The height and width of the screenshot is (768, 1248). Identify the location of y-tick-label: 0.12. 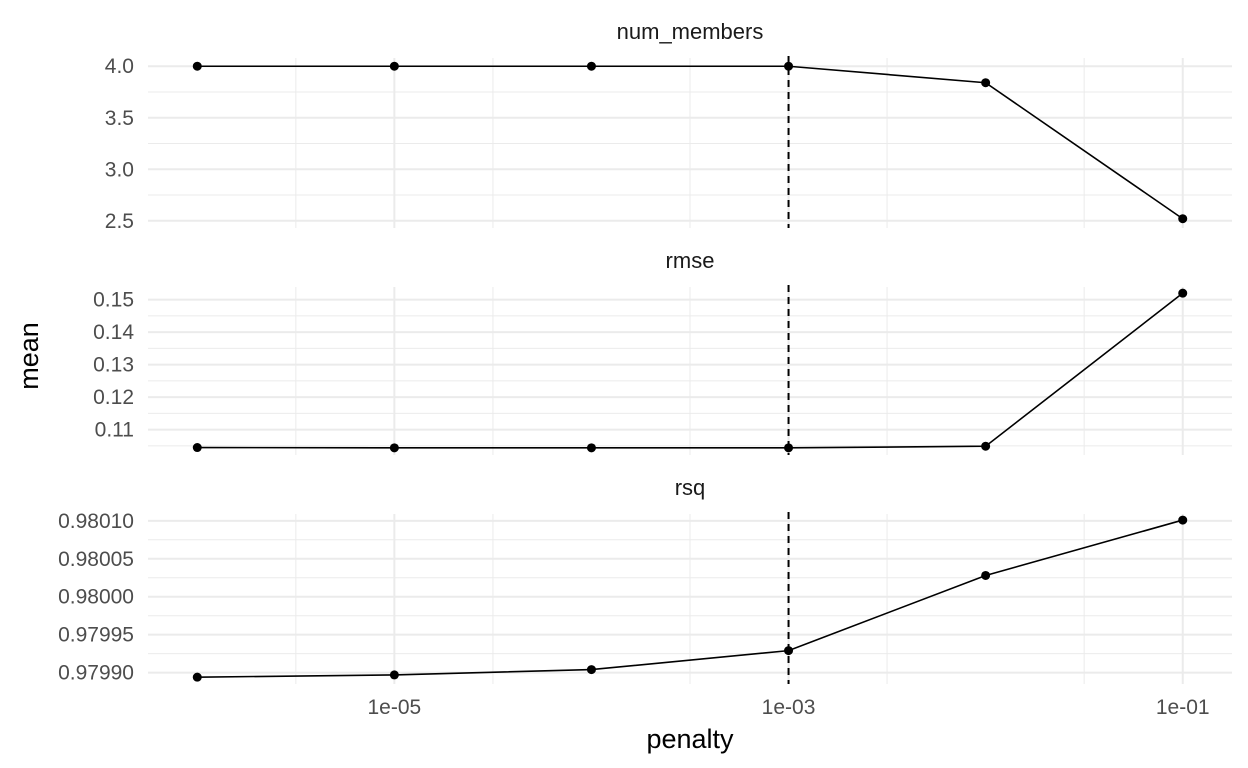
(113, 397).